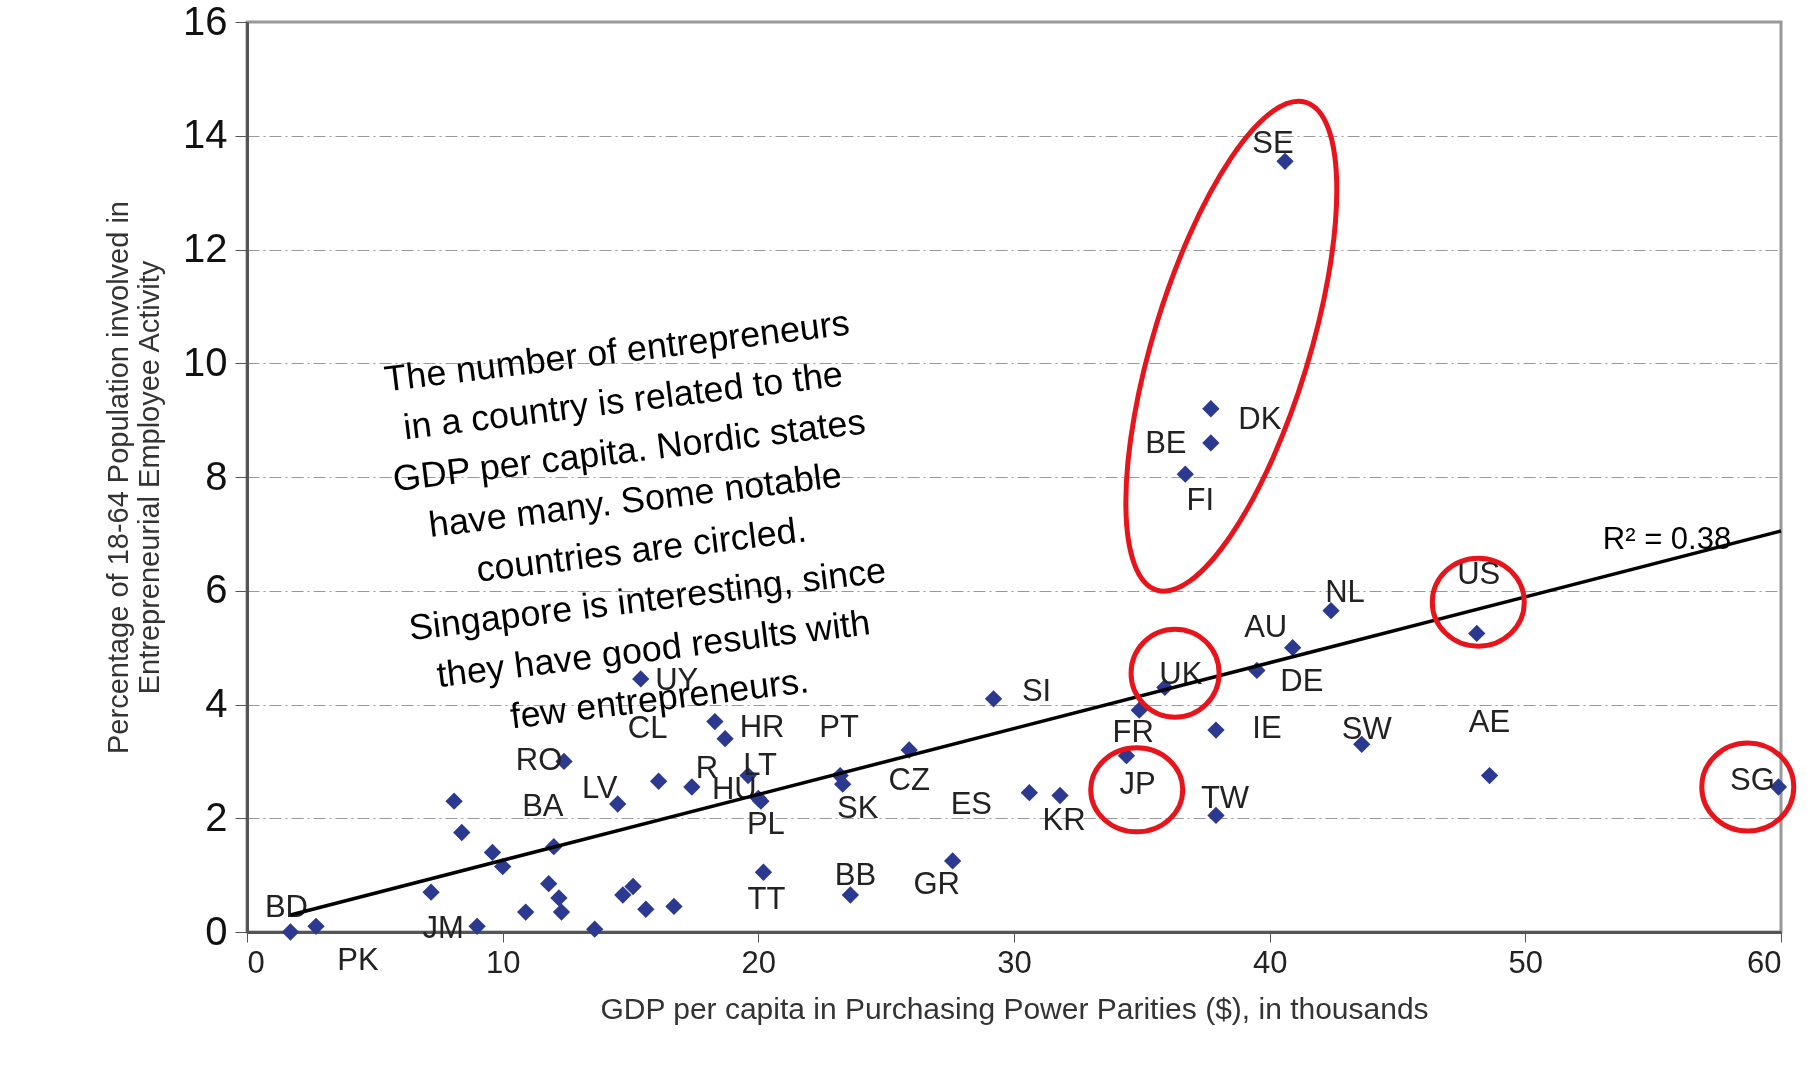  Describe the element at coordinates (216, 816) in the screenshot. I see `y-tick-label: 2` at that location.